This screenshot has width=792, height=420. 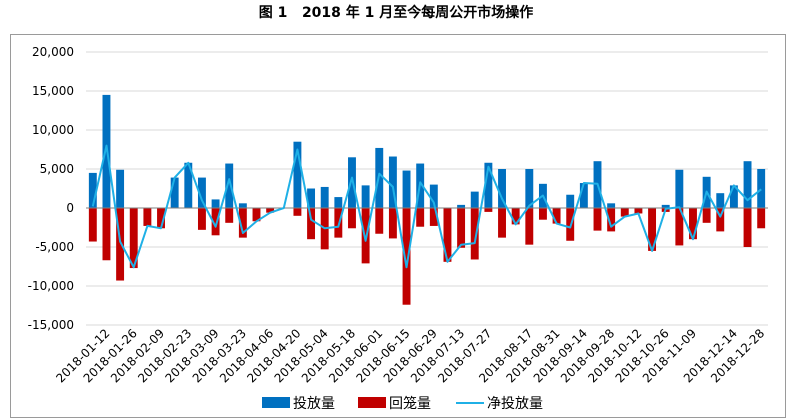 What do you see at coordinates (515, 404) in the screenshot?
I see `legend-label: 净投放量` at bounding box center [515, 404].